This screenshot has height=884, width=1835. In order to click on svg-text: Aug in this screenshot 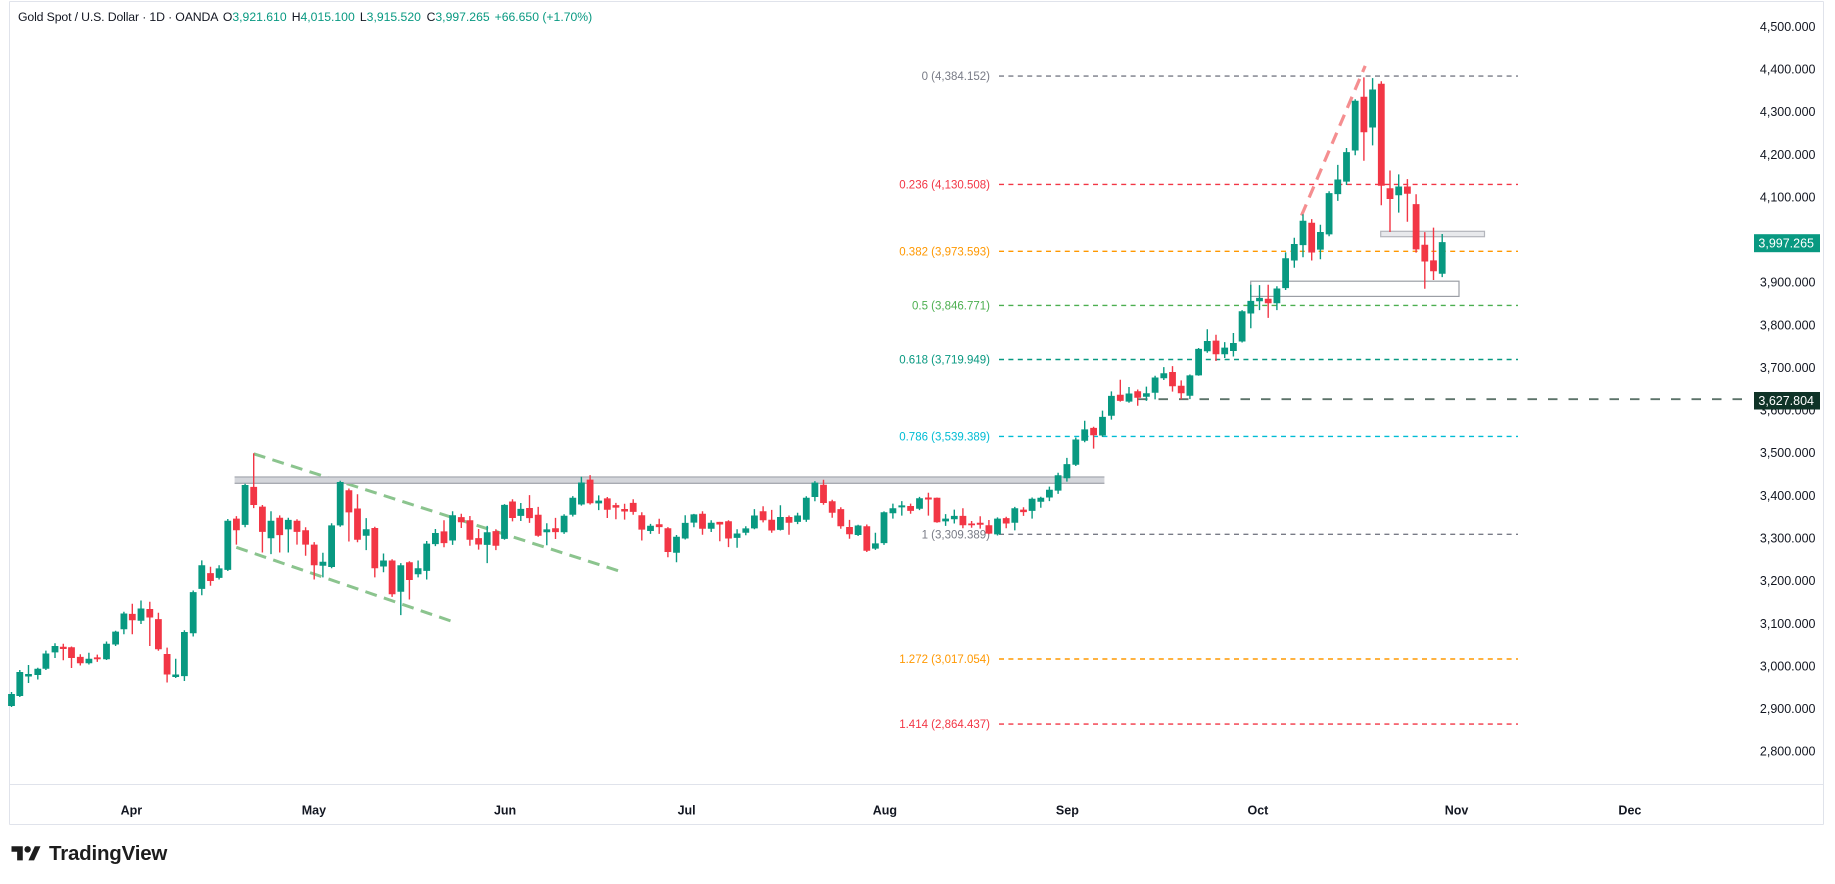, I will do `click(885, 811)`.